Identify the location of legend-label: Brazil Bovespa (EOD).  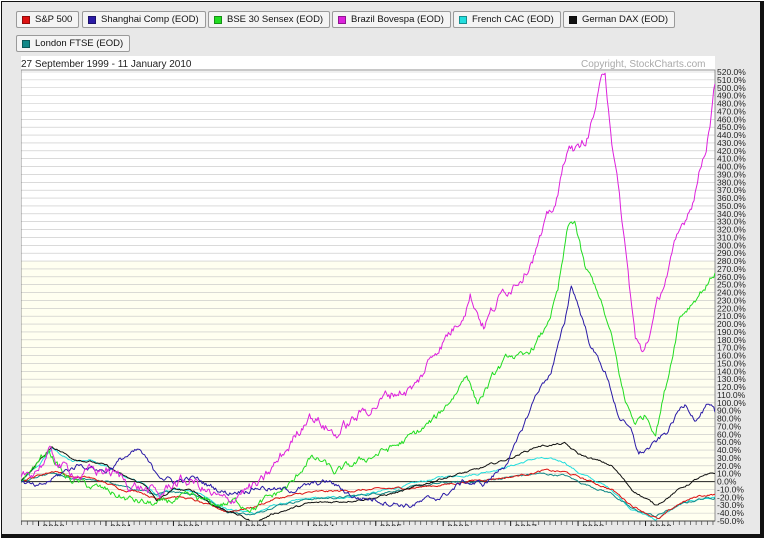
(397, 19).